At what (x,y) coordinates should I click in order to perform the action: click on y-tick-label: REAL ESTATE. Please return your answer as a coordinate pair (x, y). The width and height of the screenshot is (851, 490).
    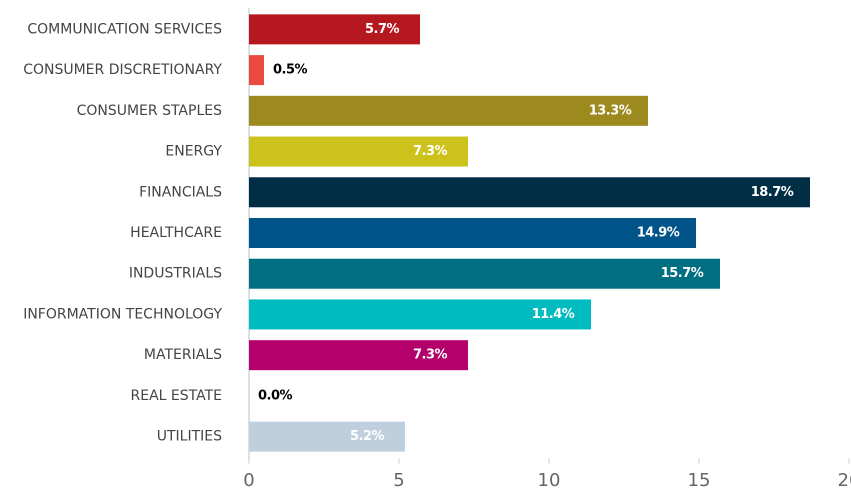
    Looking at the image, I should click on (177, 396).